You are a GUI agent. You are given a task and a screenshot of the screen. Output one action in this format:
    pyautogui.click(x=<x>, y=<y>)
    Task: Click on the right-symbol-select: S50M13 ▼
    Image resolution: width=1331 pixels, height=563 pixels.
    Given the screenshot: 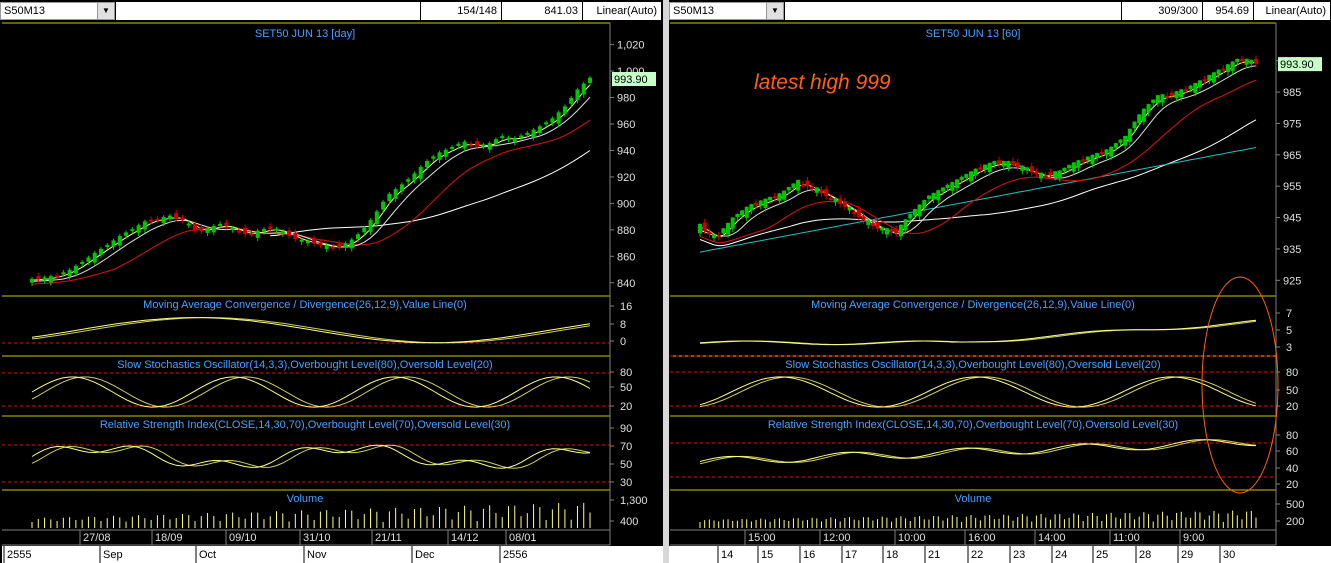 What is the action you would take?
    pyautogui.click(x=726, y=11)
    